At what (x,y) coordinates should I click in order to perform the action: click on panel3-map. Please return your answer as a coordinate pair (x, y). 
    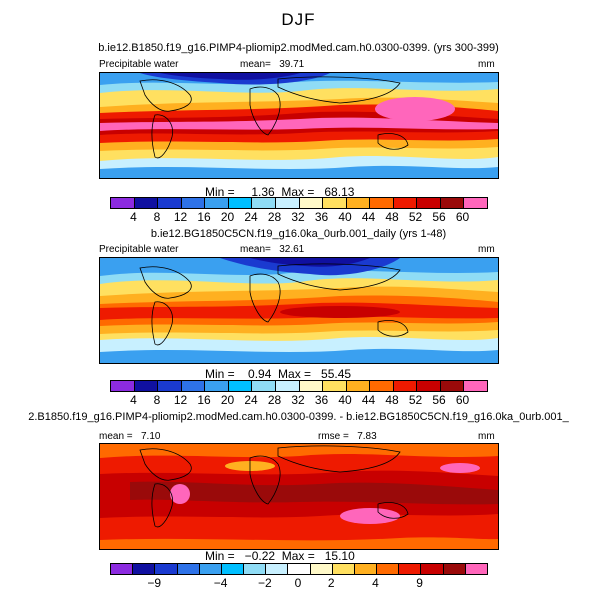
    Looking at the image, I should click on (299, 496).